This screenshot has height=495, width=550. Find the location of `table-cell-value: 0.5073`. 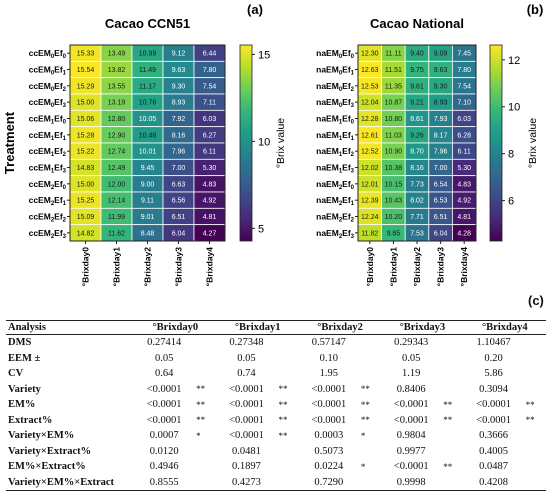

table-cell-value: 0.5073 is located at coordinates (329, 451).